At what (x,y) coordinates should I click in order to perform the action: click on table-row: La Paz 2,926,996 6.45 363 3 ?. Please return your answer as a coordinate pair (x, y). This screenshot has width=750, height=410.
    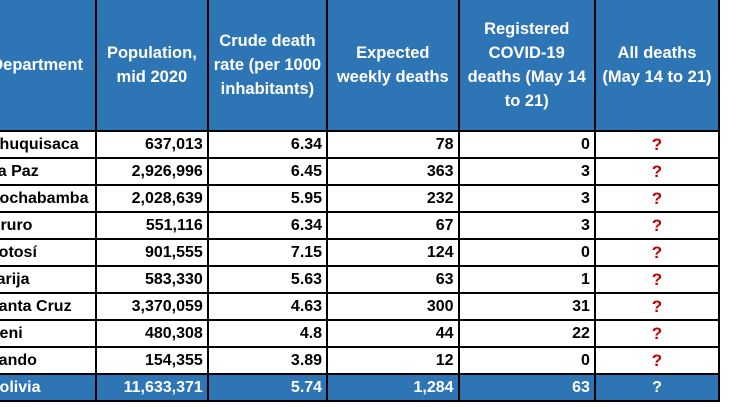
    Looking at the image, I should click on (360, 171).